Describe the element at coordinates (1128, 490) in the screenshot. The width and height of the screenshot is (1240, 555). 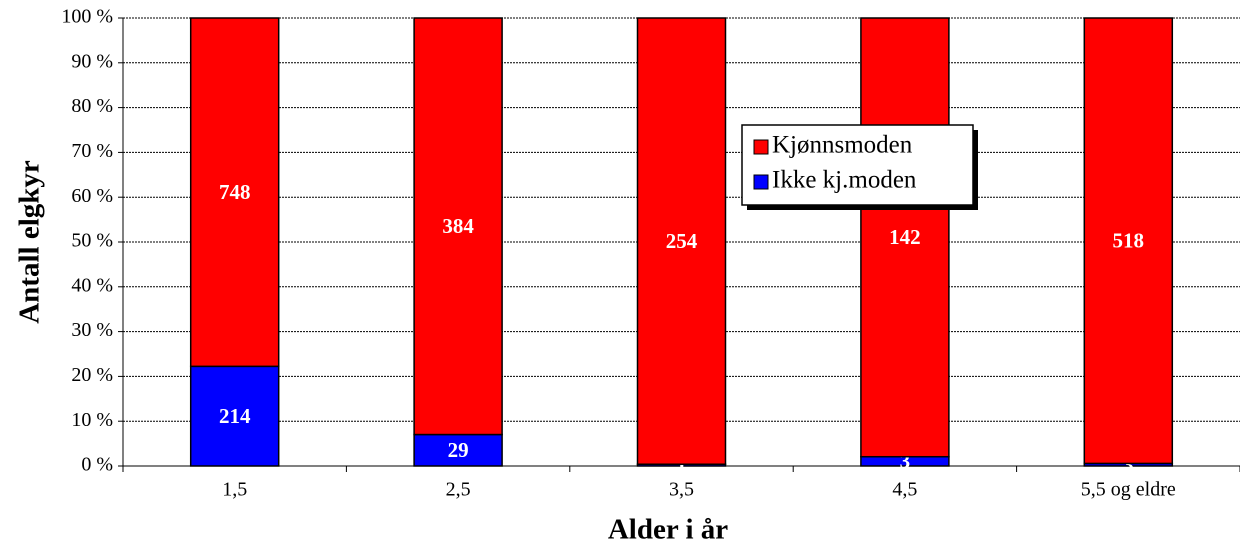
I see `x-tick-label: 5,5 og eldre` at that location.